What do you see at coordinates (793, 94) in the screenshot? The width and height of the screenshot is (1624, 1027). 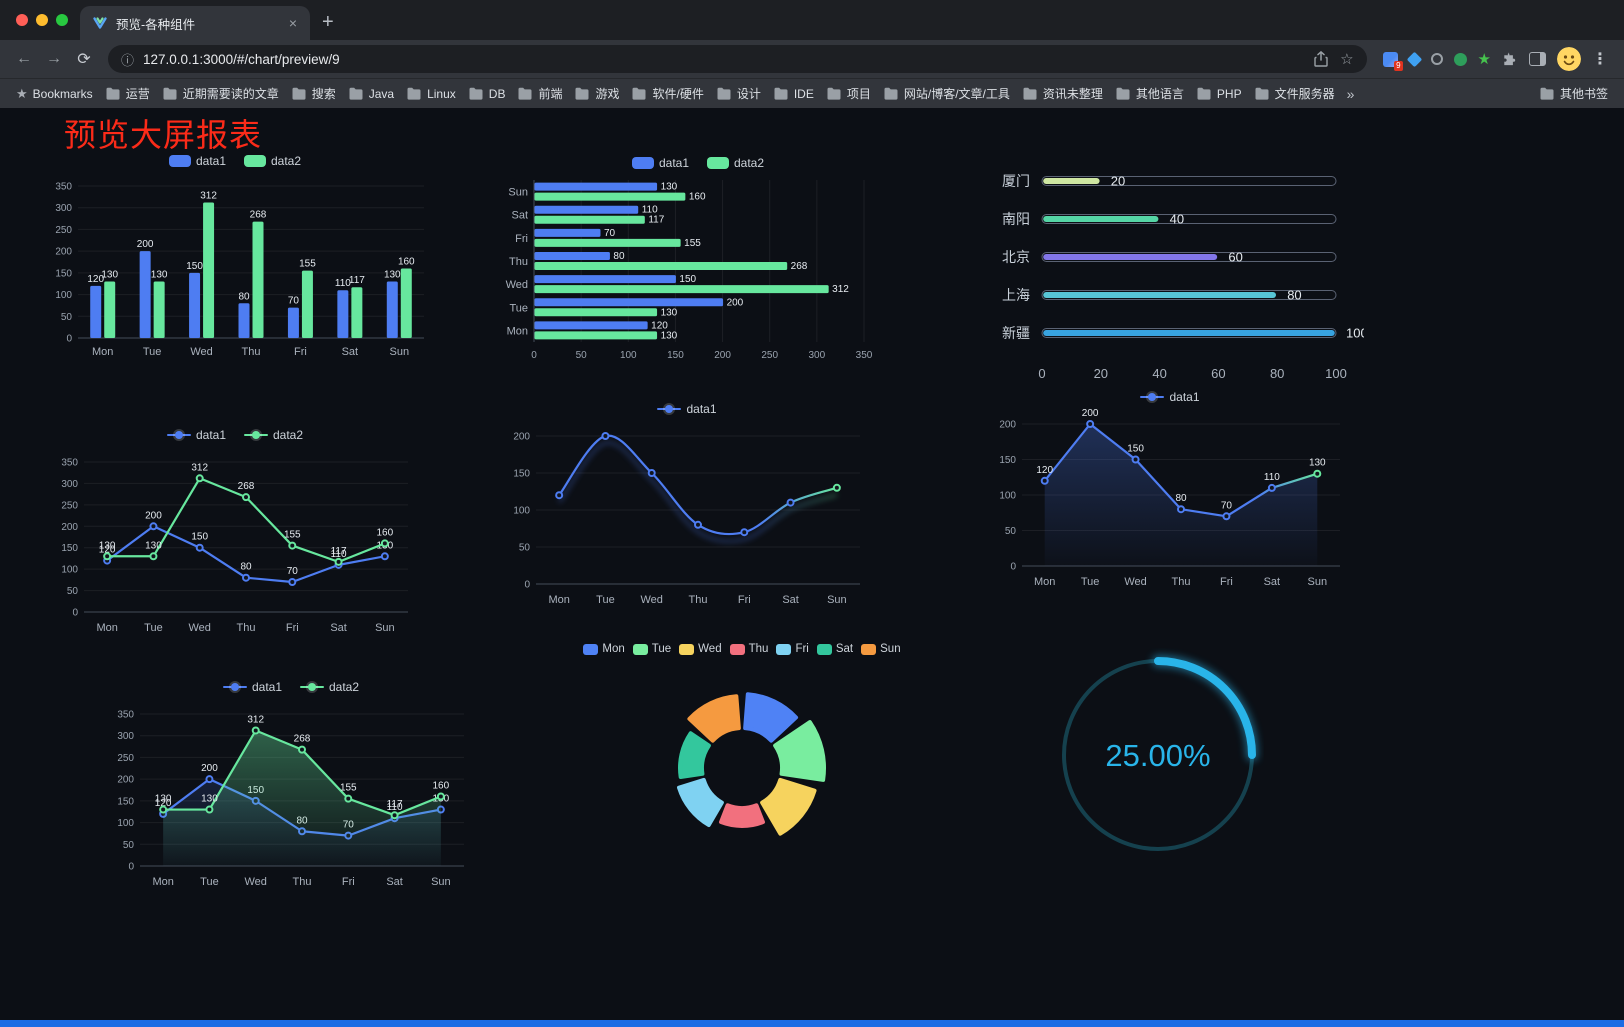 I see `bookmark-item: IDE` at bounding box center [793, 94].